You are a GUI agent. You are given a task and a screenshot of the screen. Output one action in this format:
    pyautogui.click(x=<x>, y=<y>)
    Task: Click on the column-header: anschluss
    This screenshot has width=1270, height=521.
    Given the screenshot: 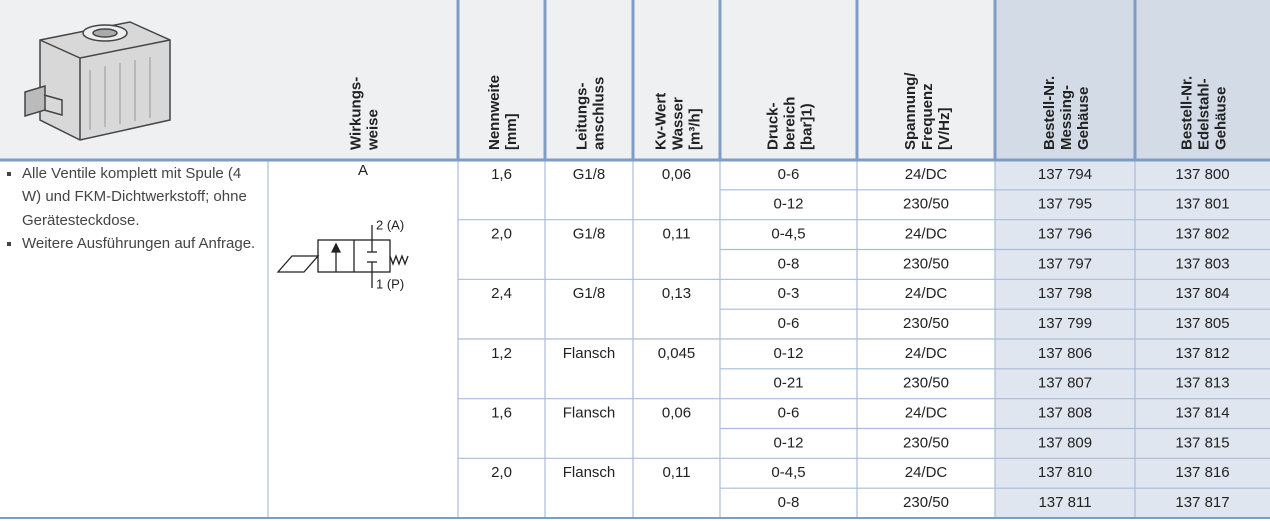 What is the action you would take?
    pyautogui.click(x=599, y=113)
    